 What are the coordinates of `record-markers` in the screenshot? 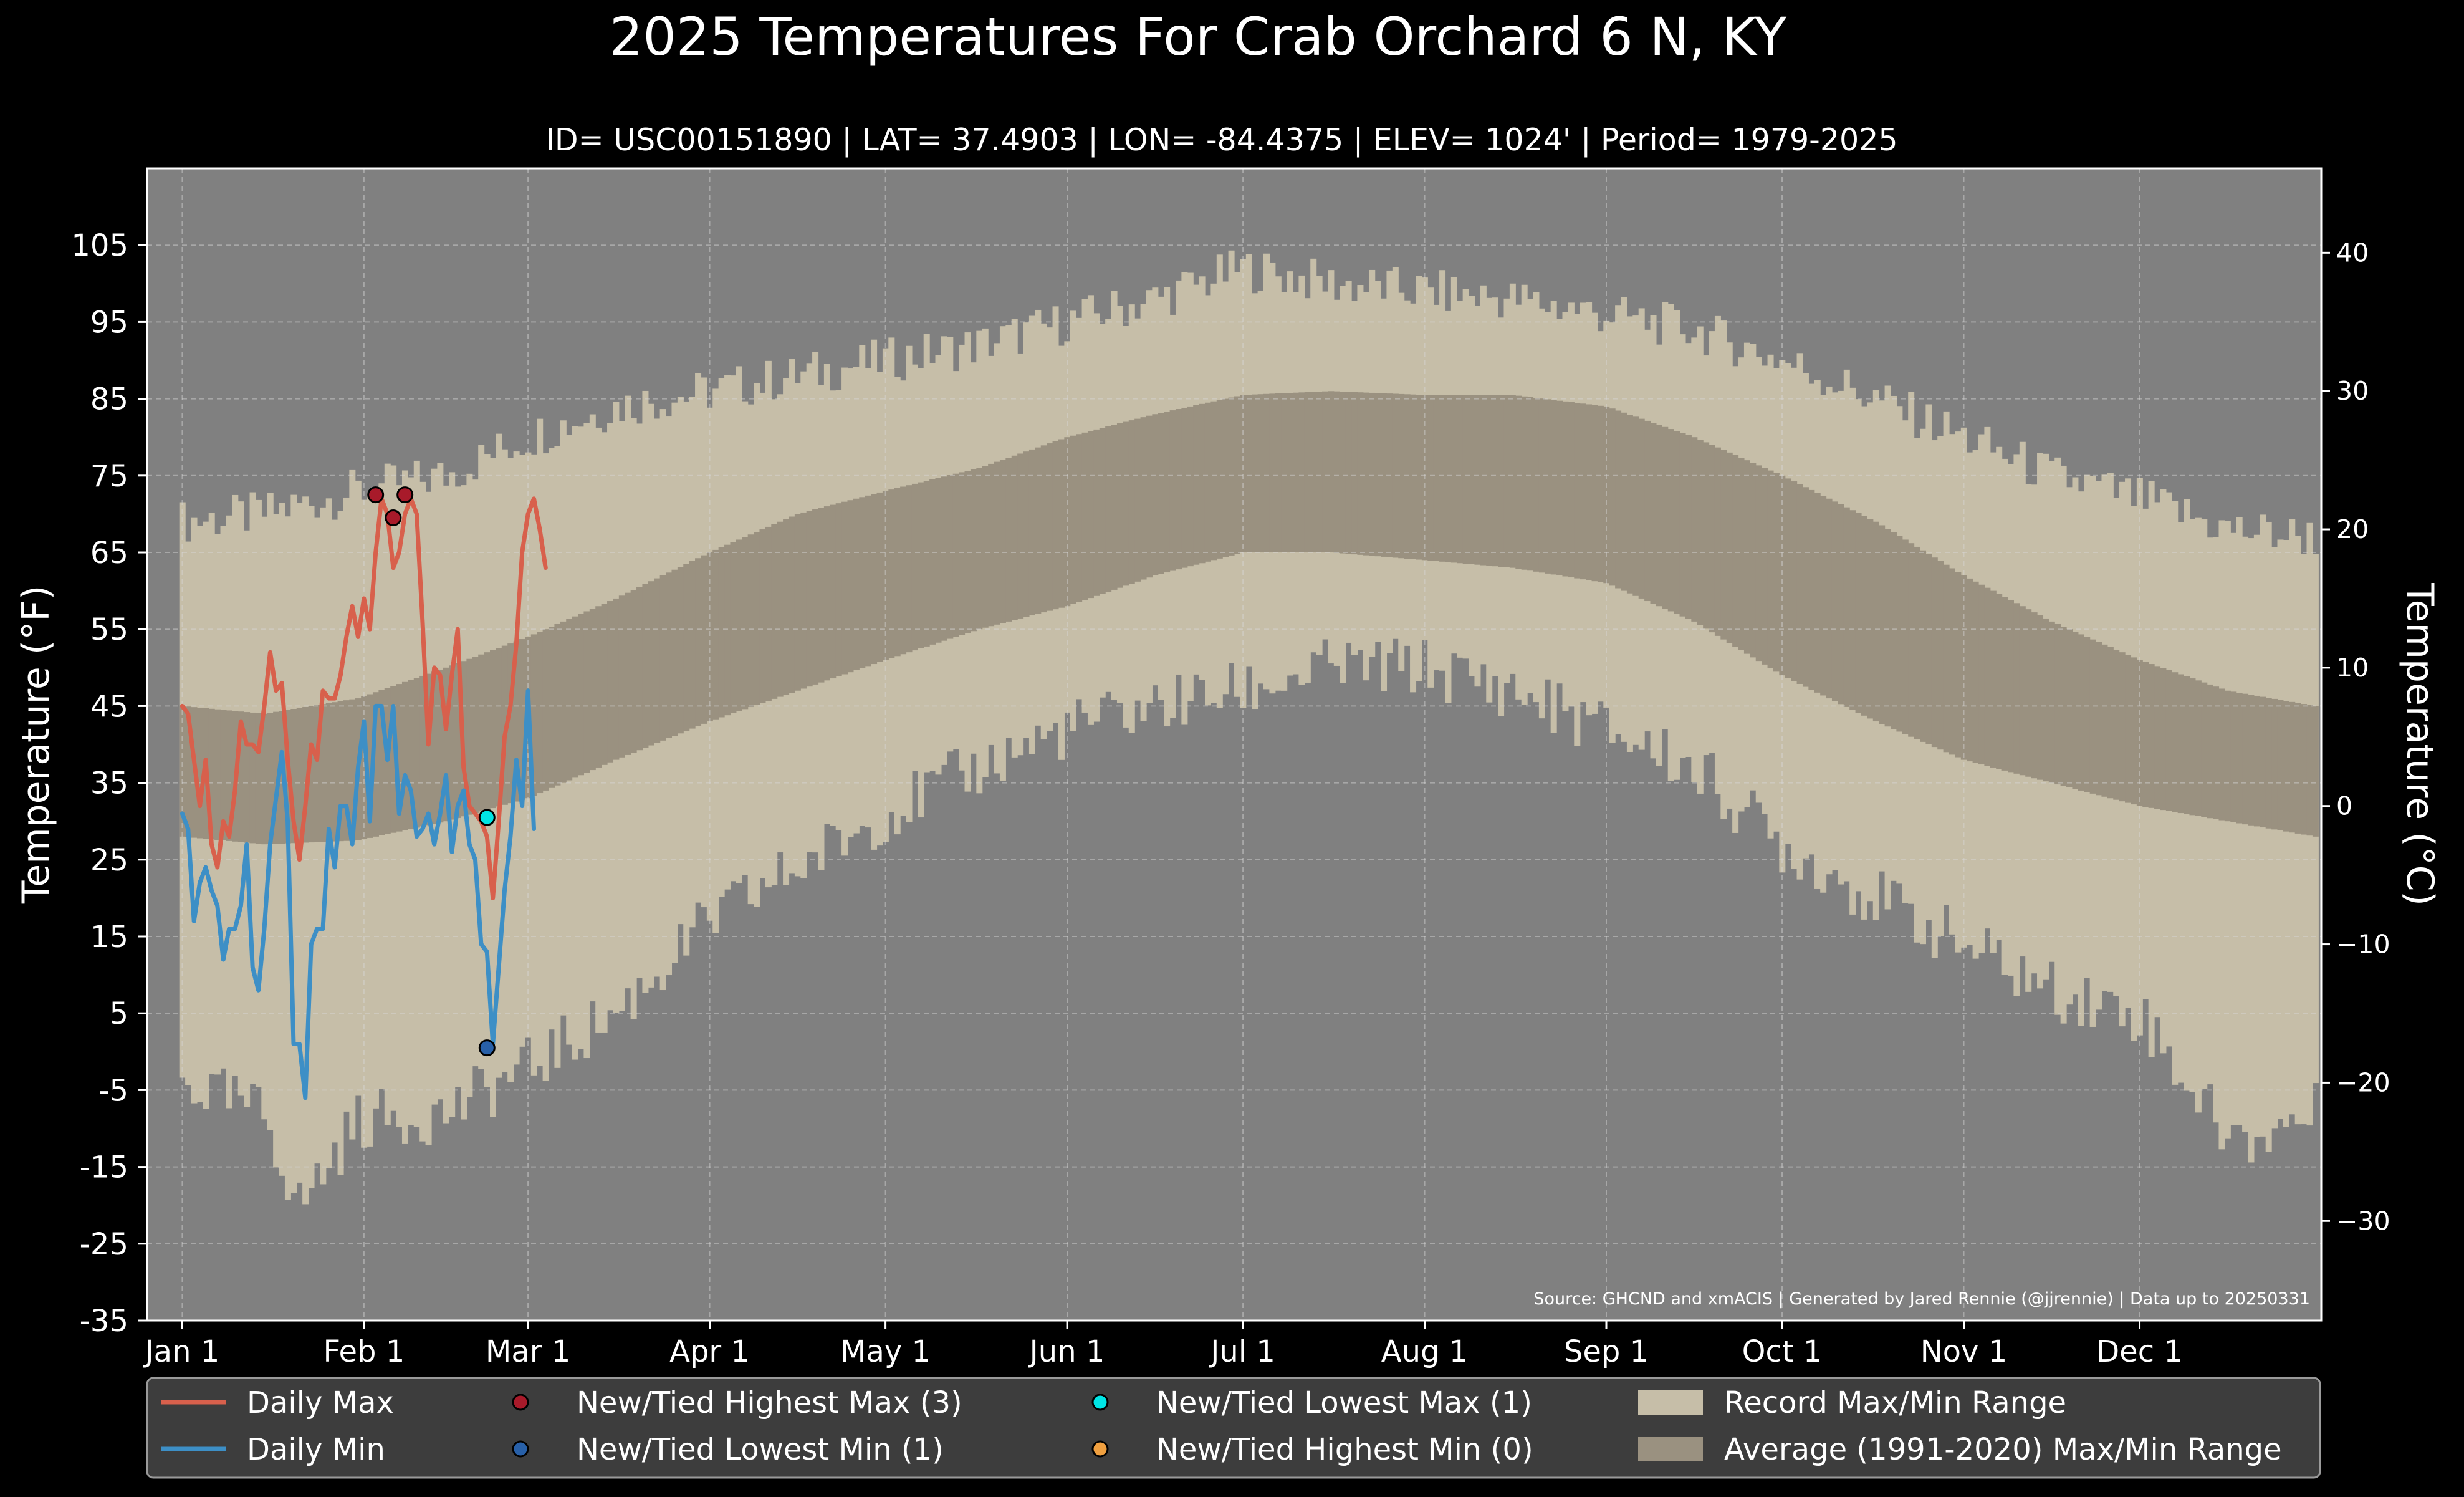 It's located at (431, 771).